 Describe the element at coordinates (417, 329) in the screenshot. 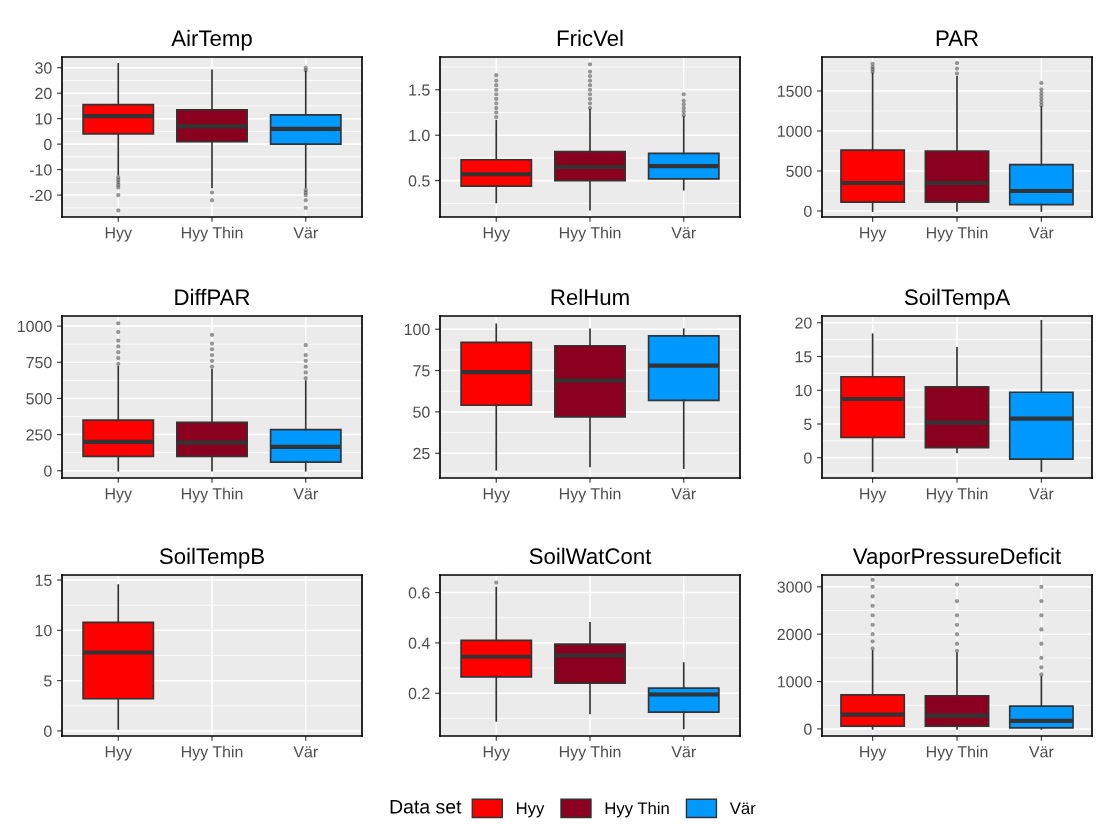

I see `y-tick-label: 100` at that location.